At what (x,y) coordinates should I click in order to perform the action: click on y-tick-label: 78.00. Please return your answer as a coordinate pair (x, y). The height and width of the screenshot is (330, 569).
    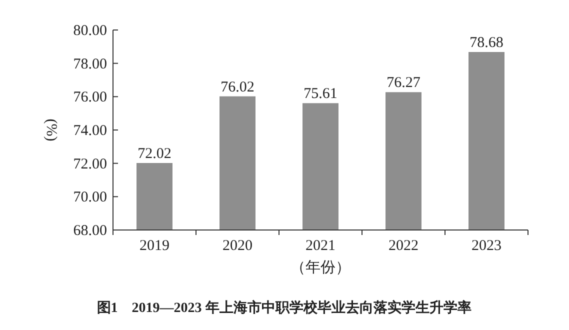
    Looking at the image, I should click on (90, 64).